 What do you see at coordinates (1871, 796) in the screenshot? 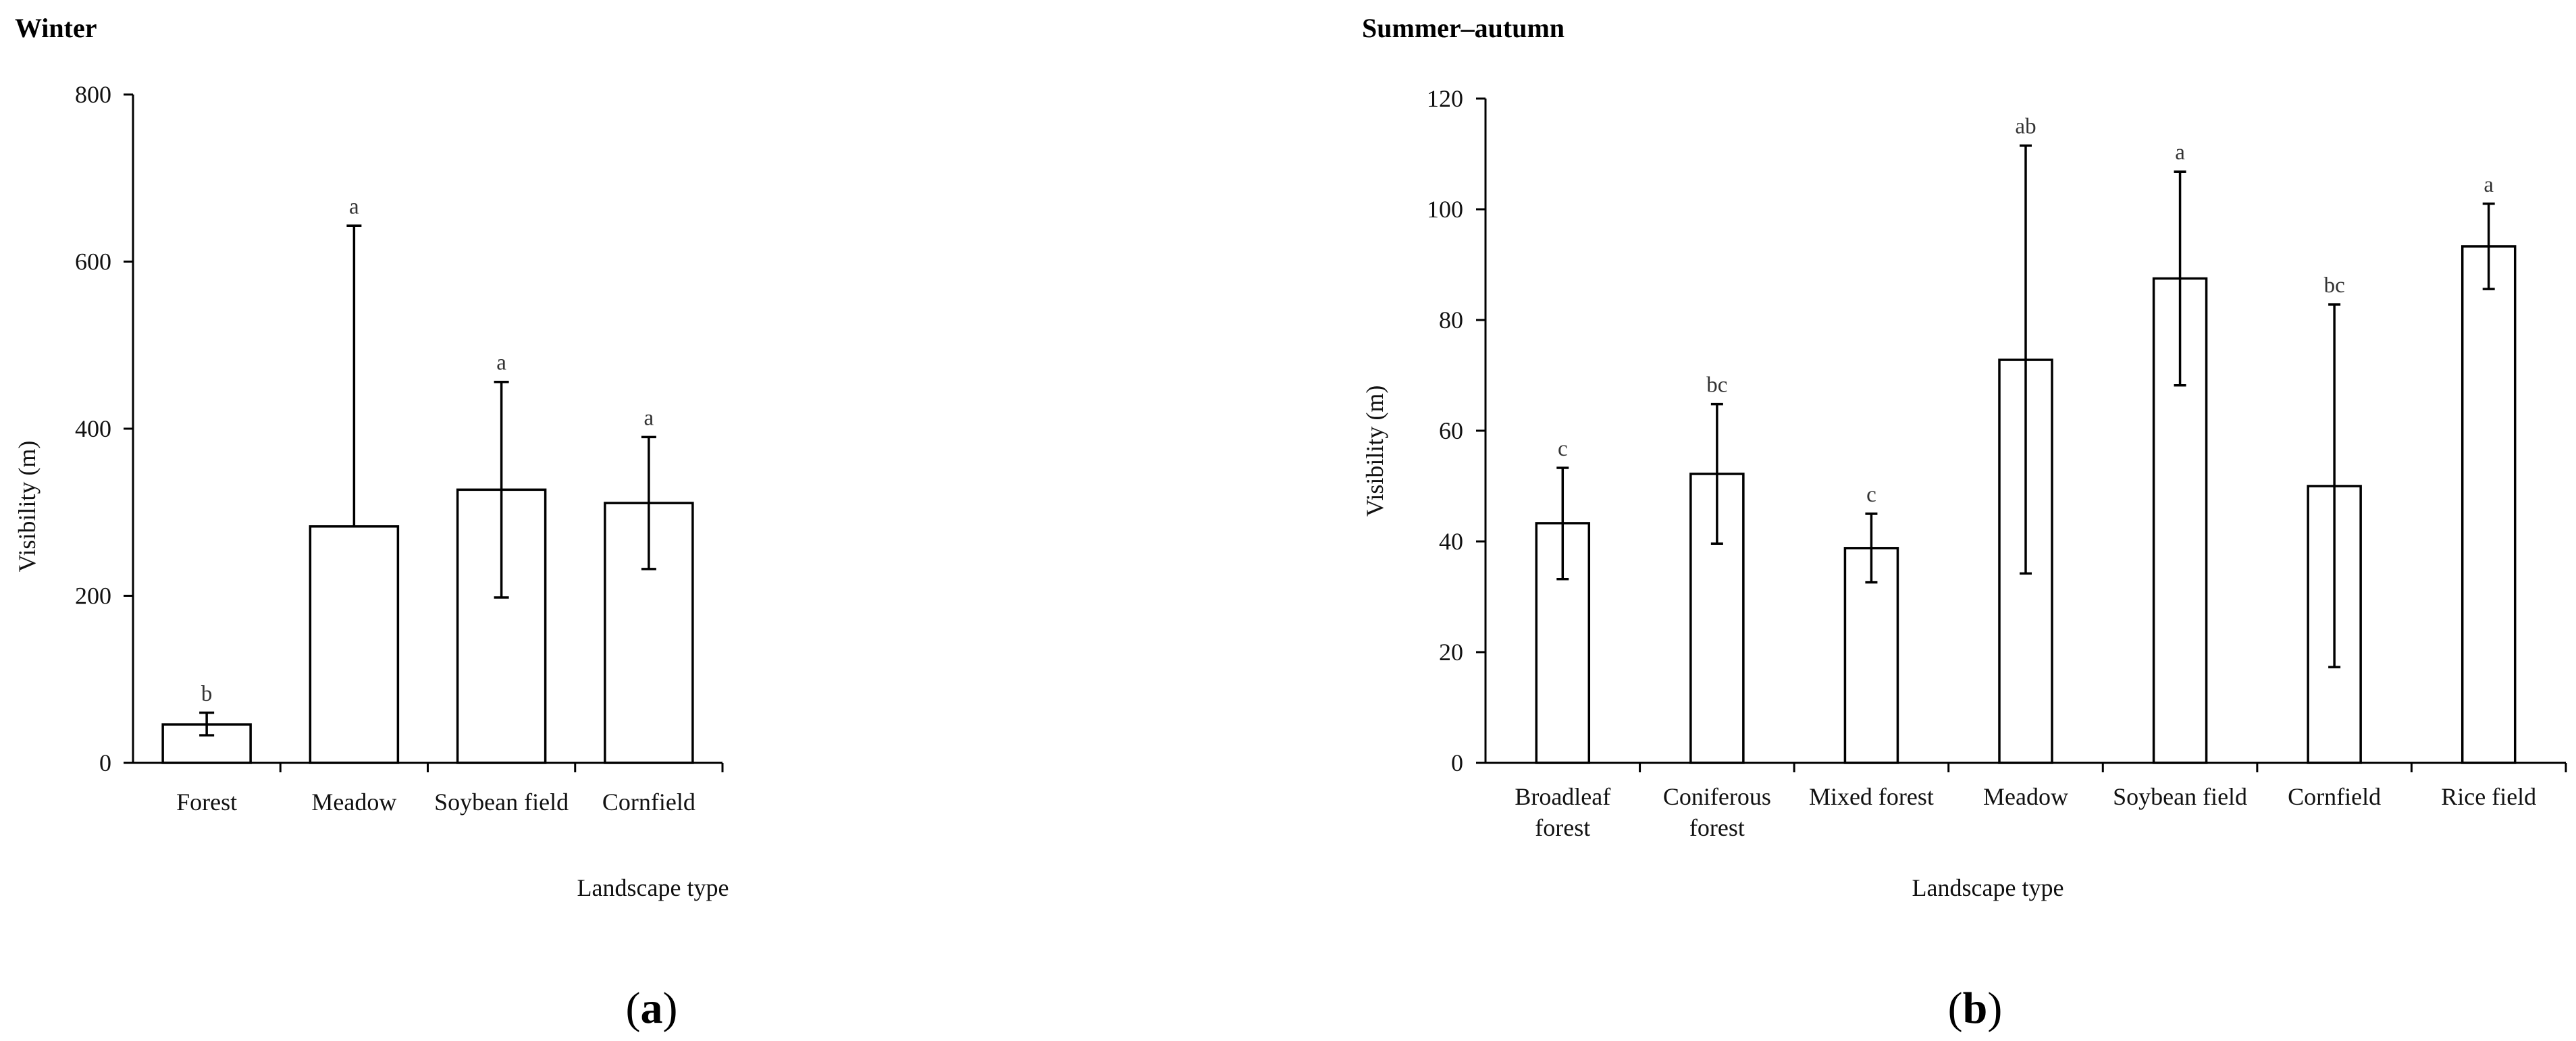
I see `x-tick-label: Mixed forest` at bounding box center [1871, 796].